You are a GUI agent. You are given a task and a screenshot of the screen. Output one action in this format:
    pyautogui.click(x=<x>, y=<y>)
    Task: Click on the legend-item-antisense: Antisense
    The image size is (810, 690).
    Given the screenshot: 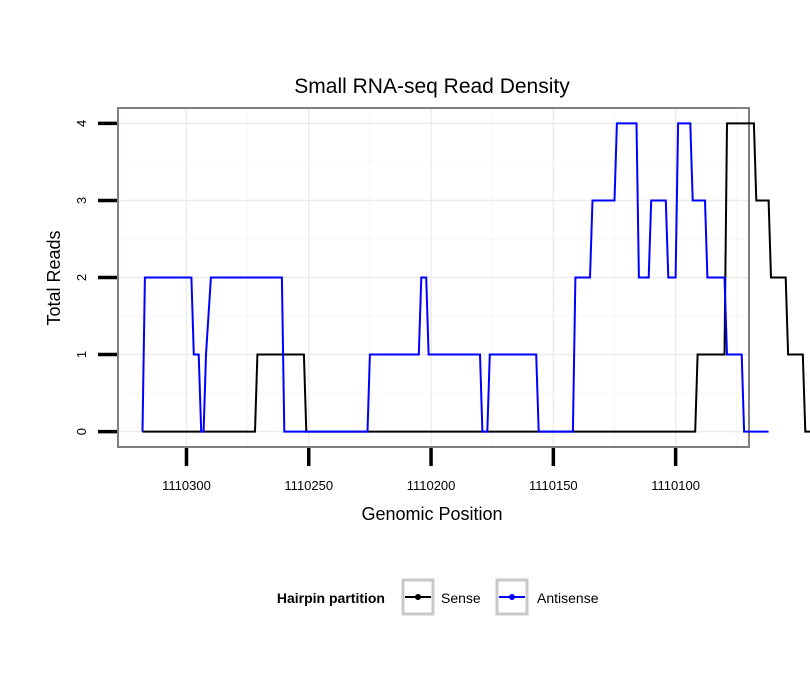 What is the action you would take?
    pyautogui.click(x=547, y=597)
    